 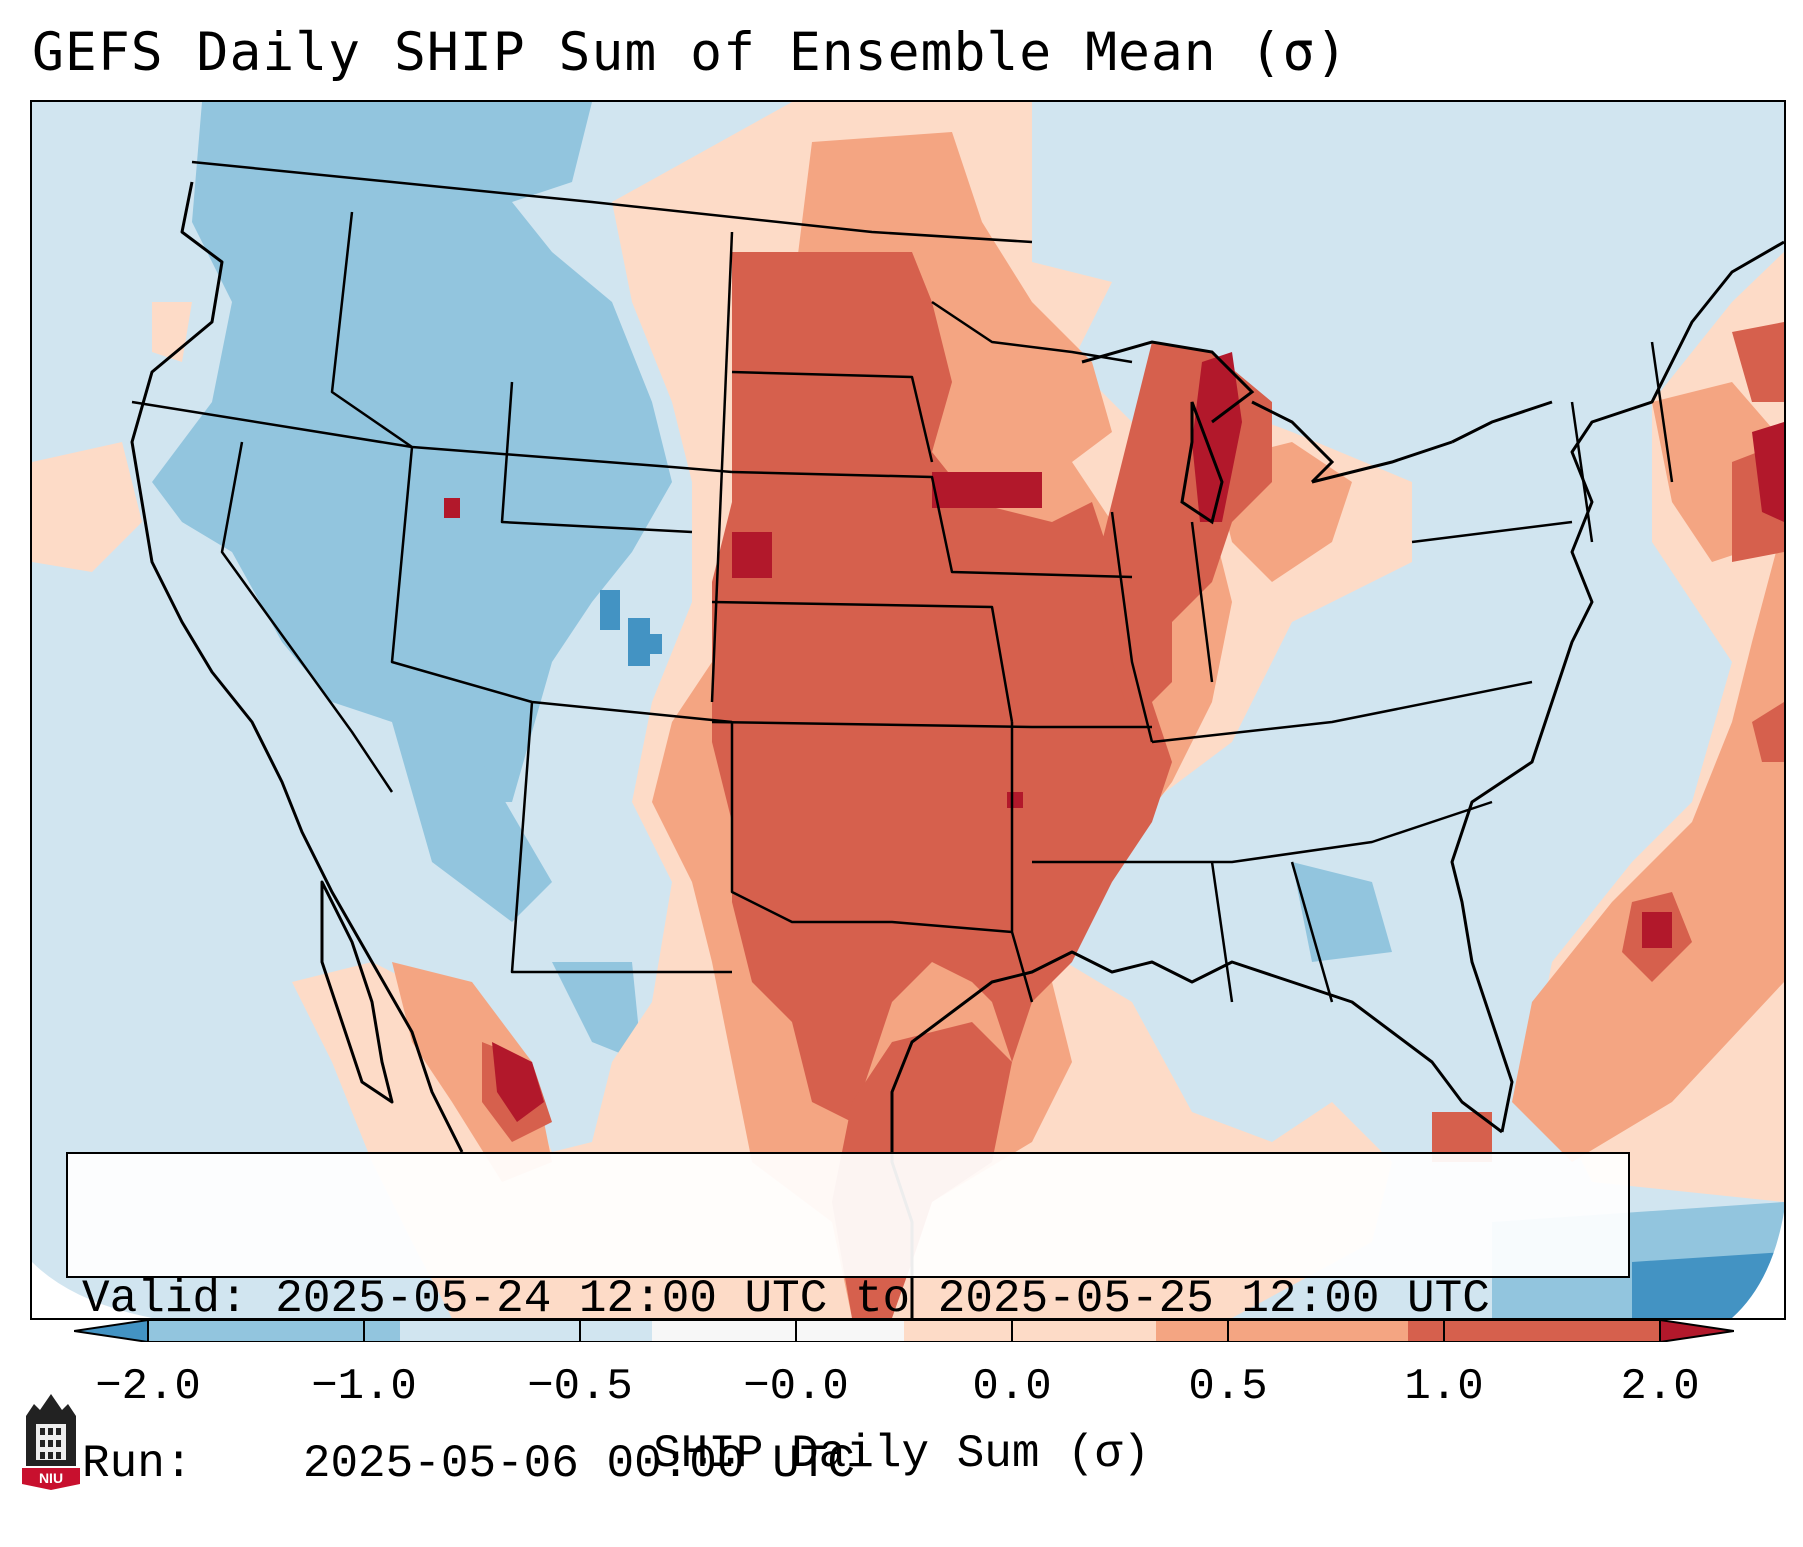 What do you see at coordinates (364, 1387) in the screenshot?
I see `colorbar-tick-label: −1.0` at bounding box center [364, 1387].